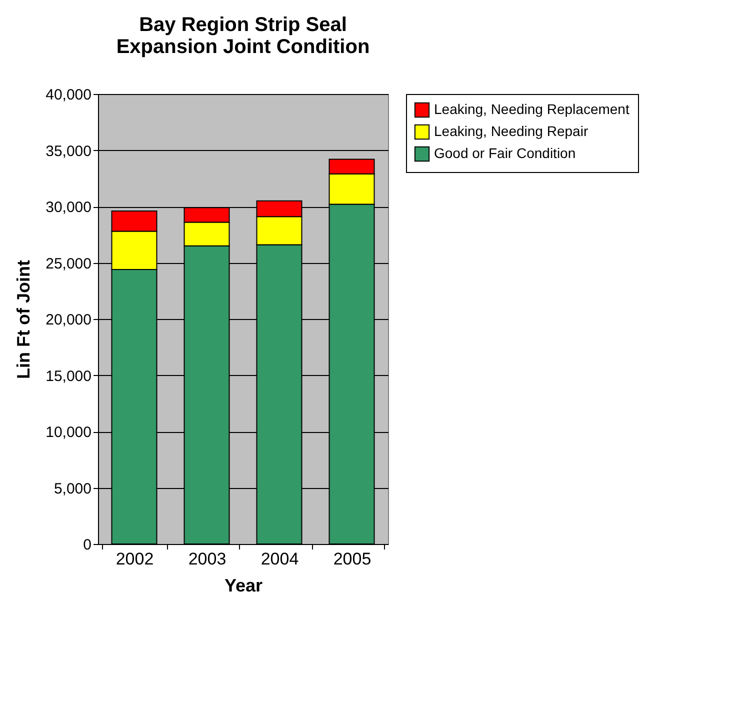 This screenshot has width=750, height=717. Describe the element at coordinates (69, 376) in the screenshot. I see `y-tick-label: 15,000` at that location.